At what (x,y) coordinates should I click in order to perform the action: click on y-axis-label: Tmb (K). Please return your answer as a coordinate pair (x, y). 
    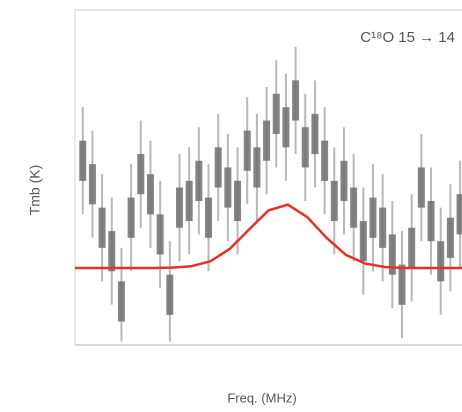
    Looking at the image, I should click on (35, 190).